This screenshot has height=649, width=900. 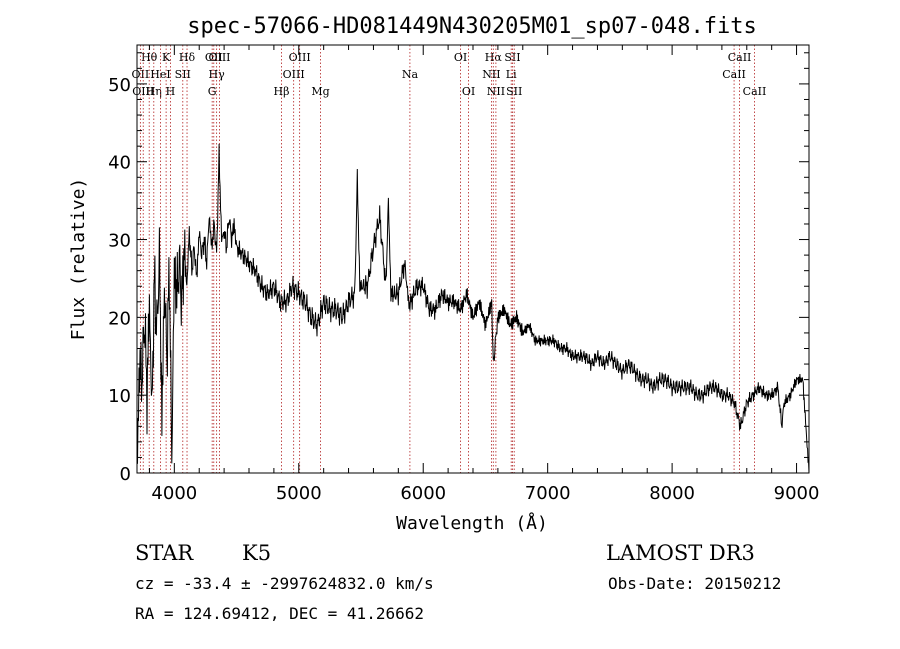 I want to click on y-tick-label: 30, so click(x=119, y=241).